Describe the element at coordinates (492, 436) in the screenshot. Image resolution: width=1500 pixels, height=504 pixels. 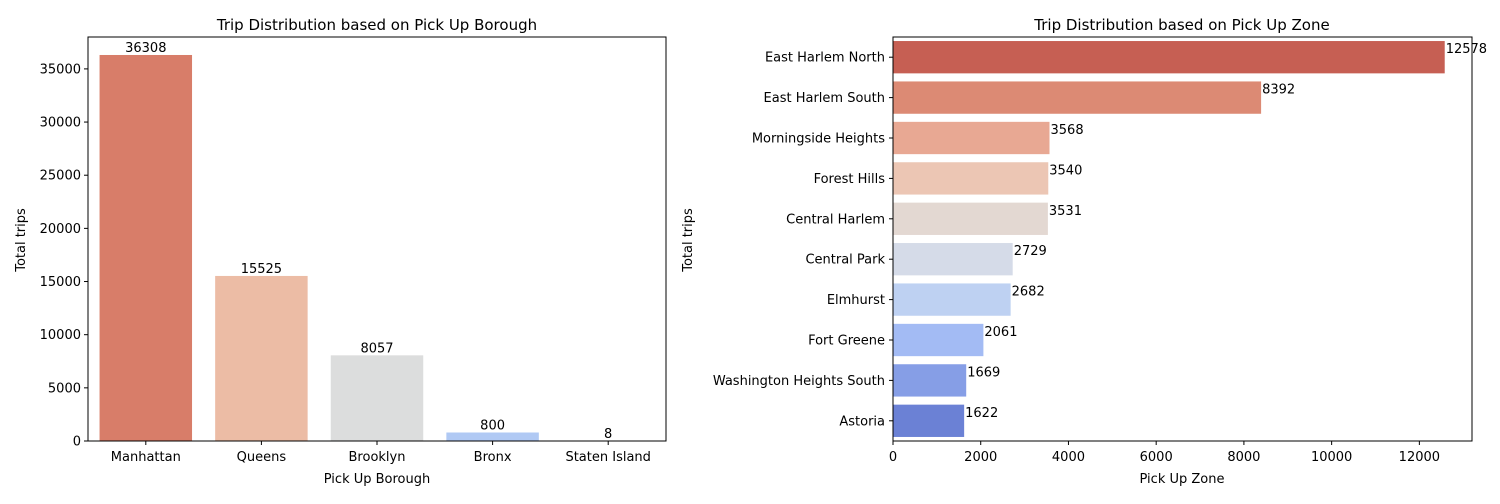
I see `bar-bronx` at that location.